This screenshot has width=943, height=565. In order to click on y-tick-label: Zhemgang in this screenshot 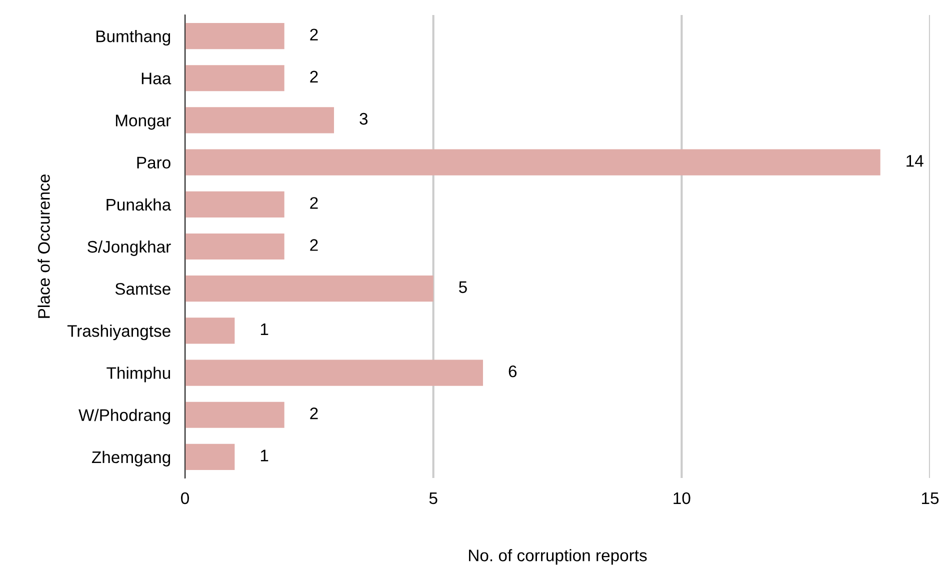, I will do `click(131, 458)`.